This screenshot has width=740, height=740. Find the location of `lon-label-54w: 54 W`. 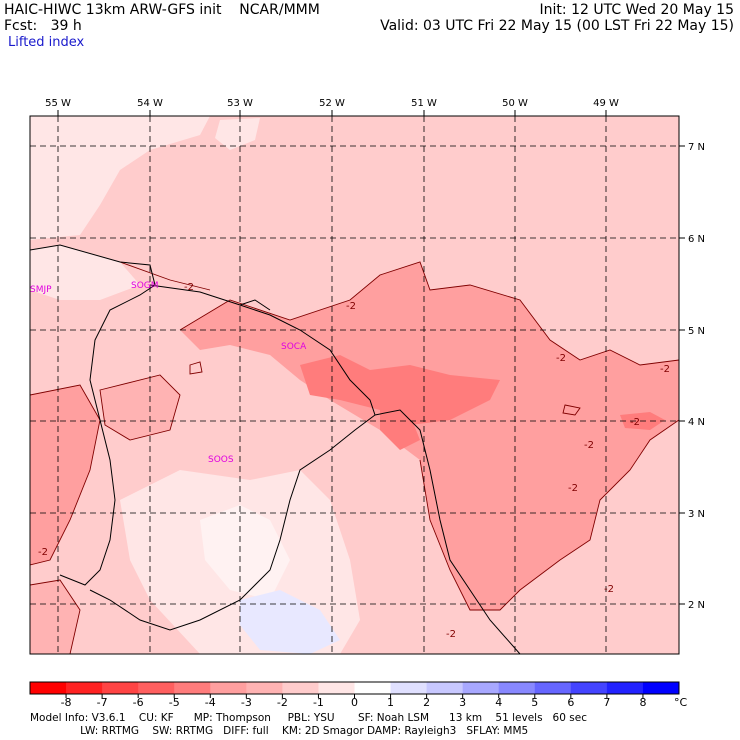

lon-label-54w: 54 W is located at coordinates (150, 103).